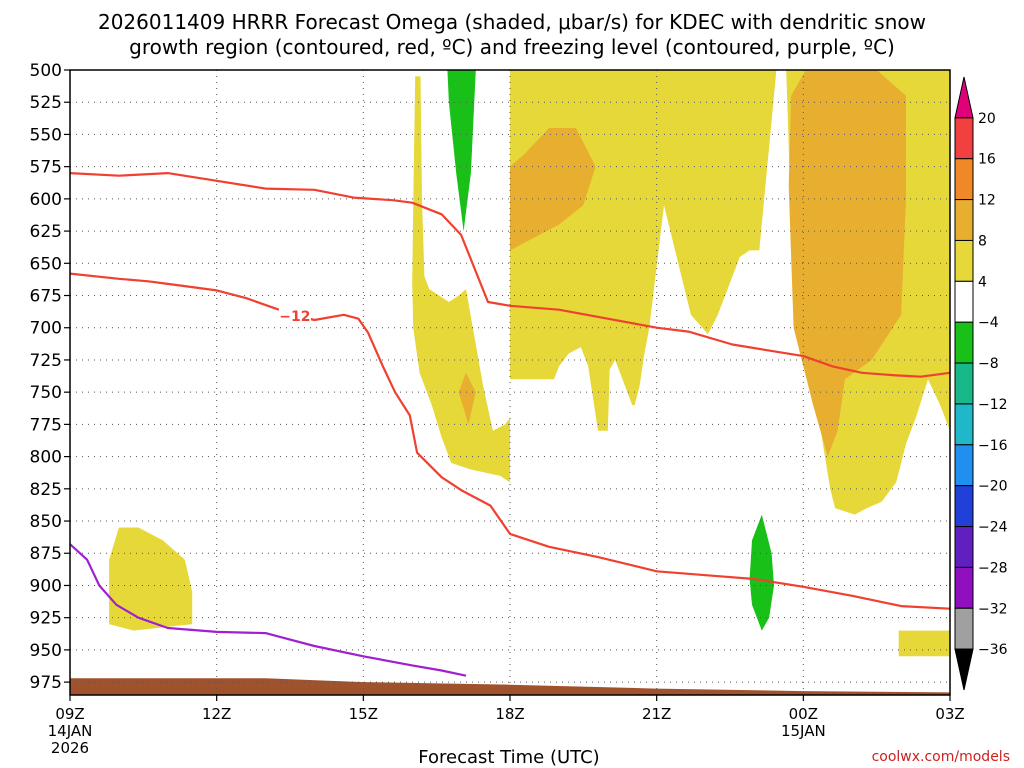 This screenshot has width=1024, height=768. Describe the element at coordinates (987, 201) in the screenshot. I see `colorbar-tick-label: 12` at that location.